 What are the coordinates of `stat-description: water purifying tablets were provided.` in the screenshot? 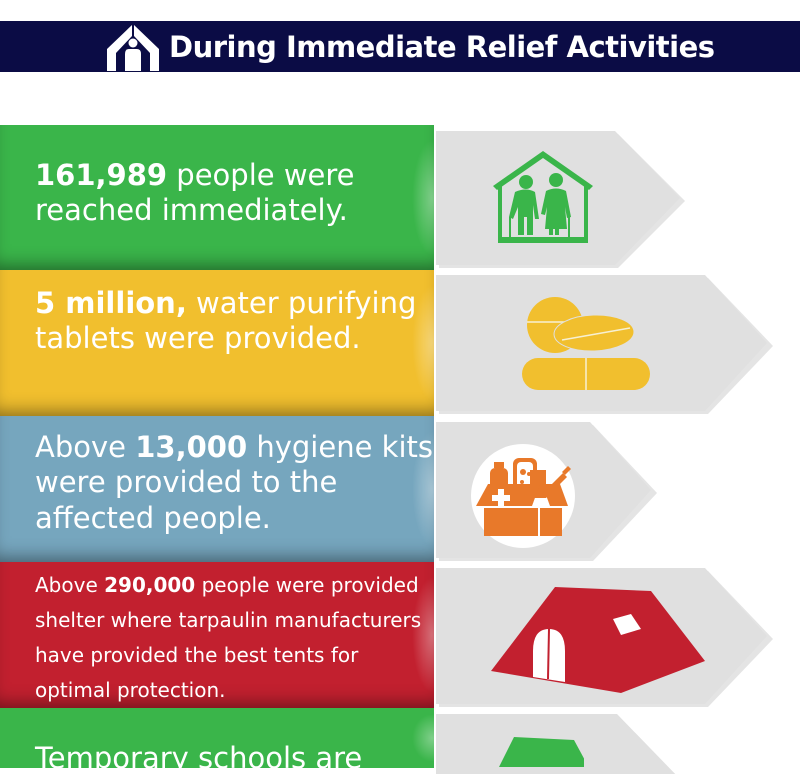 It's located at (226, 321).